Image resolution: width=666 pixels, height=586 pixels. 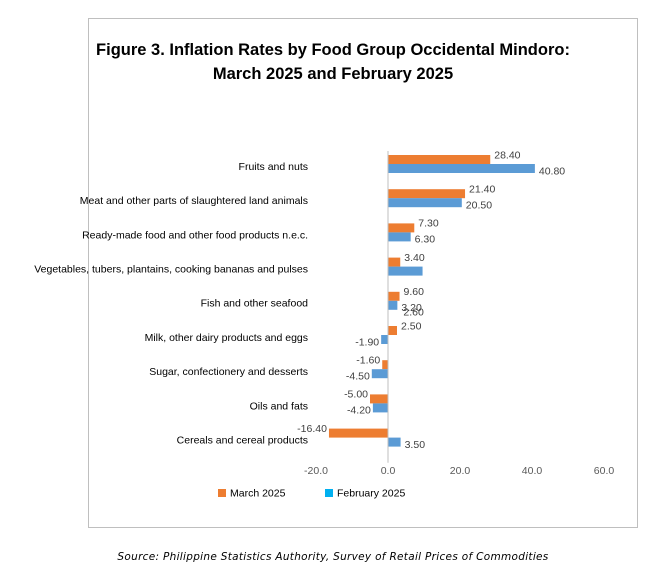 I want to click on bar-march-2025-sugar-confectionery-and-desserts, so click(x=385, y=365).